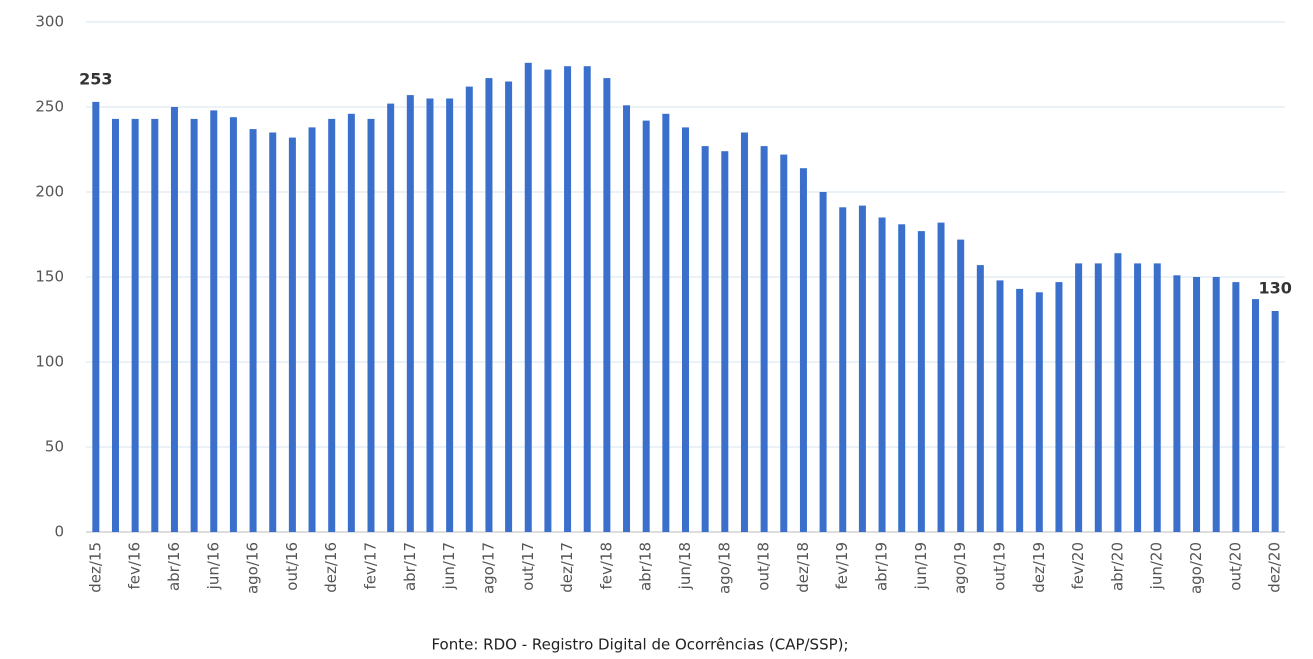 The height and width of the screenshot is (659, 1313). I want to click on x-tick-label: out/20, so click(1235, 566).